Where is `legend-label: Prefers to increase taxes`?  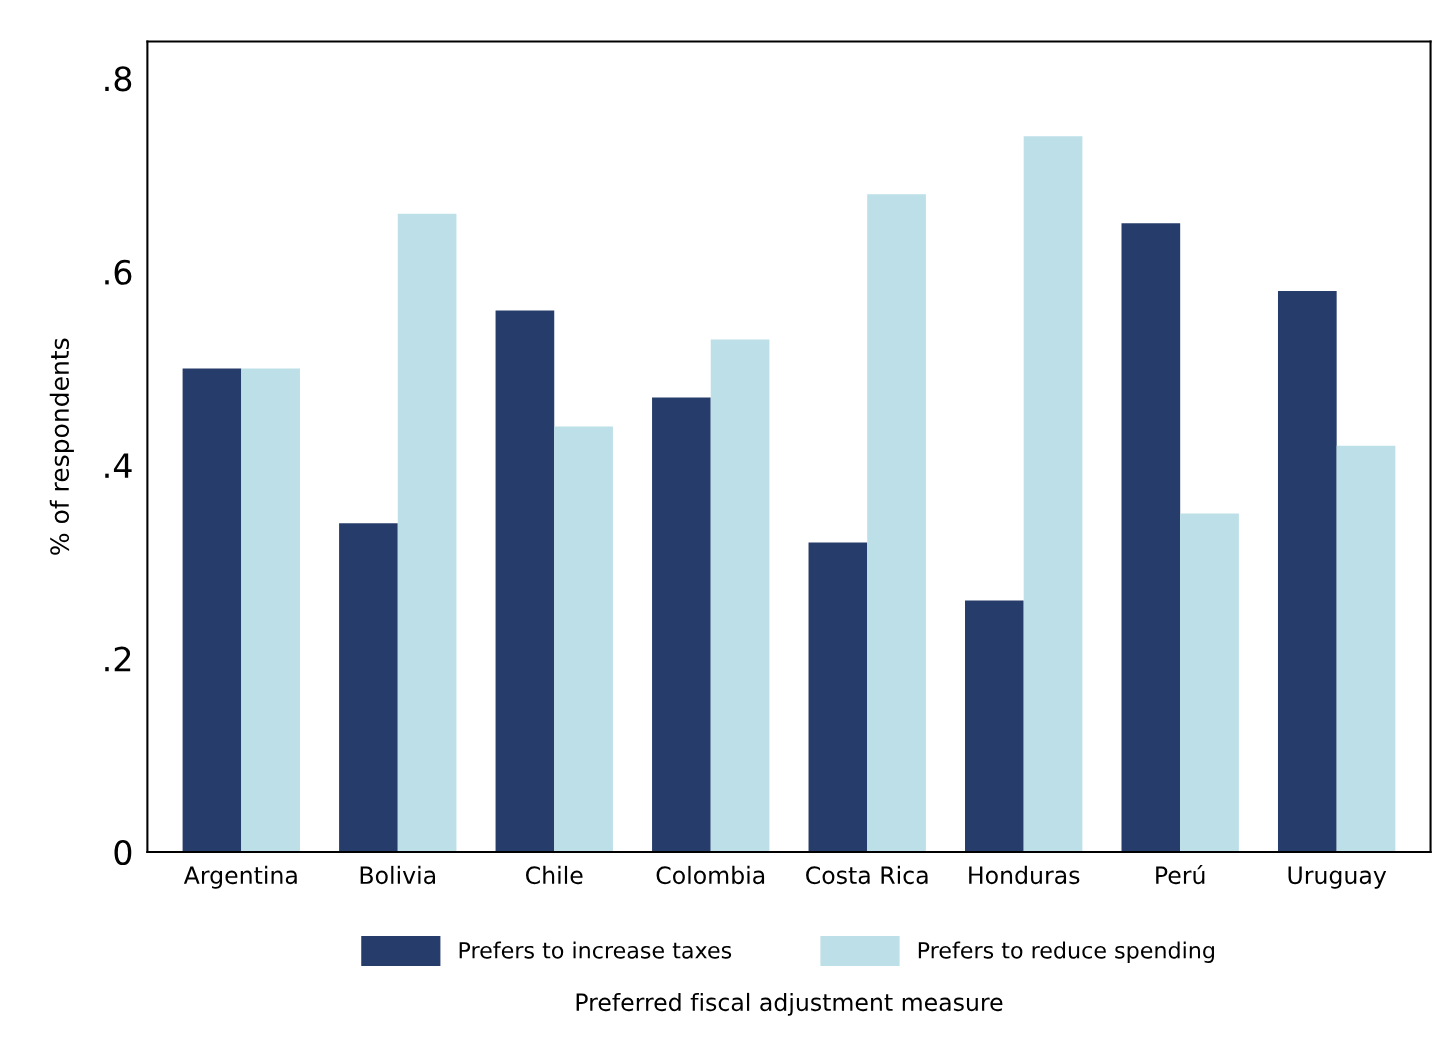 legend-label: Prefers to increase taxes is located at coordinates (595, 950).